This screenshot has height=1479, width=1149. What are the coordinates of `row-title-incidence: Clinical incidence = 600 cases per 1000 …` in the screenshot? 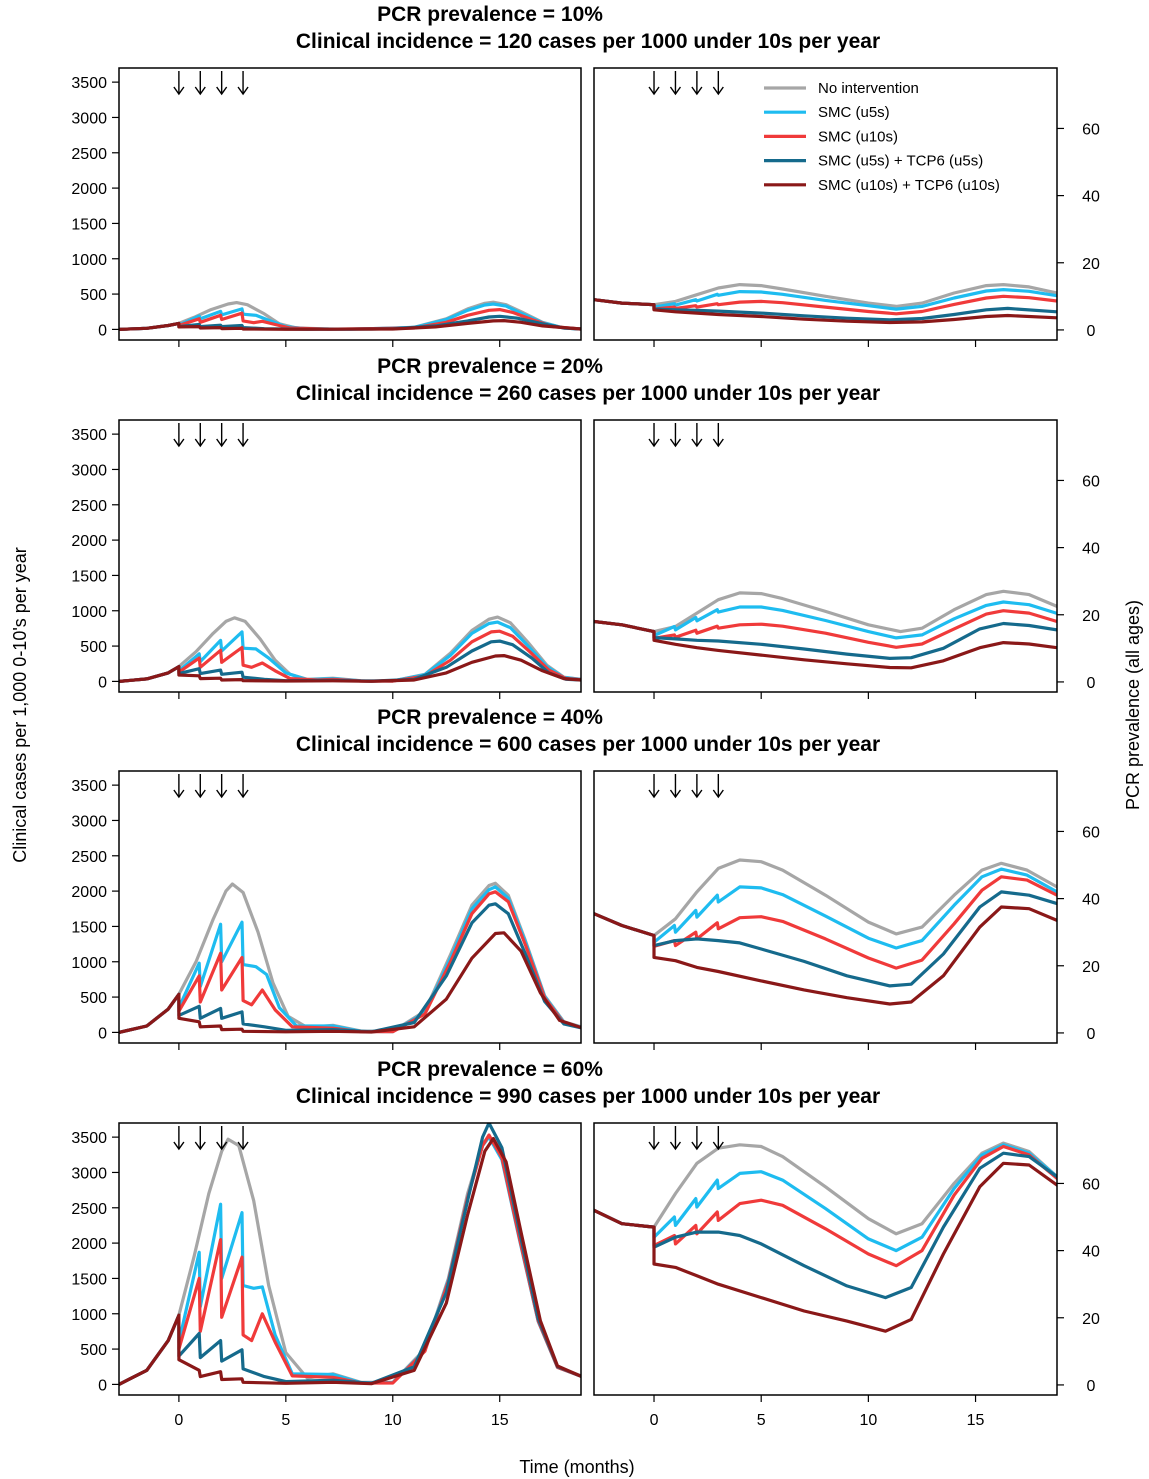 It's located at (588, 744).